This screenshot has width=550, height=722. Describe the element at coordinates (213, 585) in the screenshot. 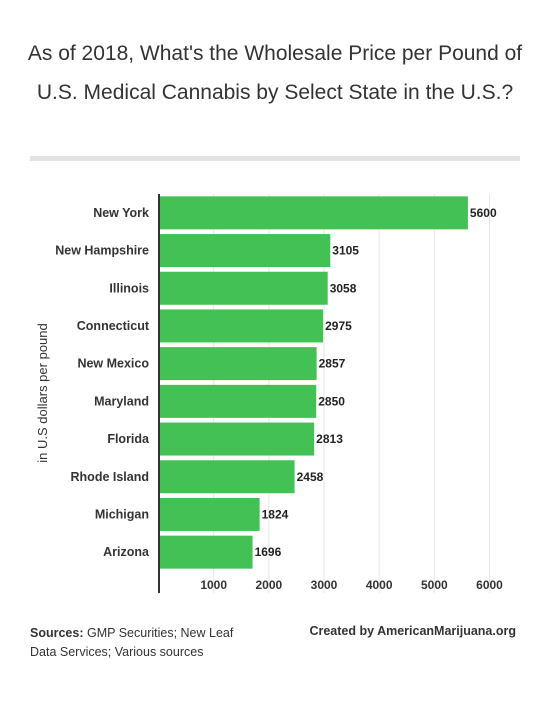

I see `x-tick-label: 1000` at that location.